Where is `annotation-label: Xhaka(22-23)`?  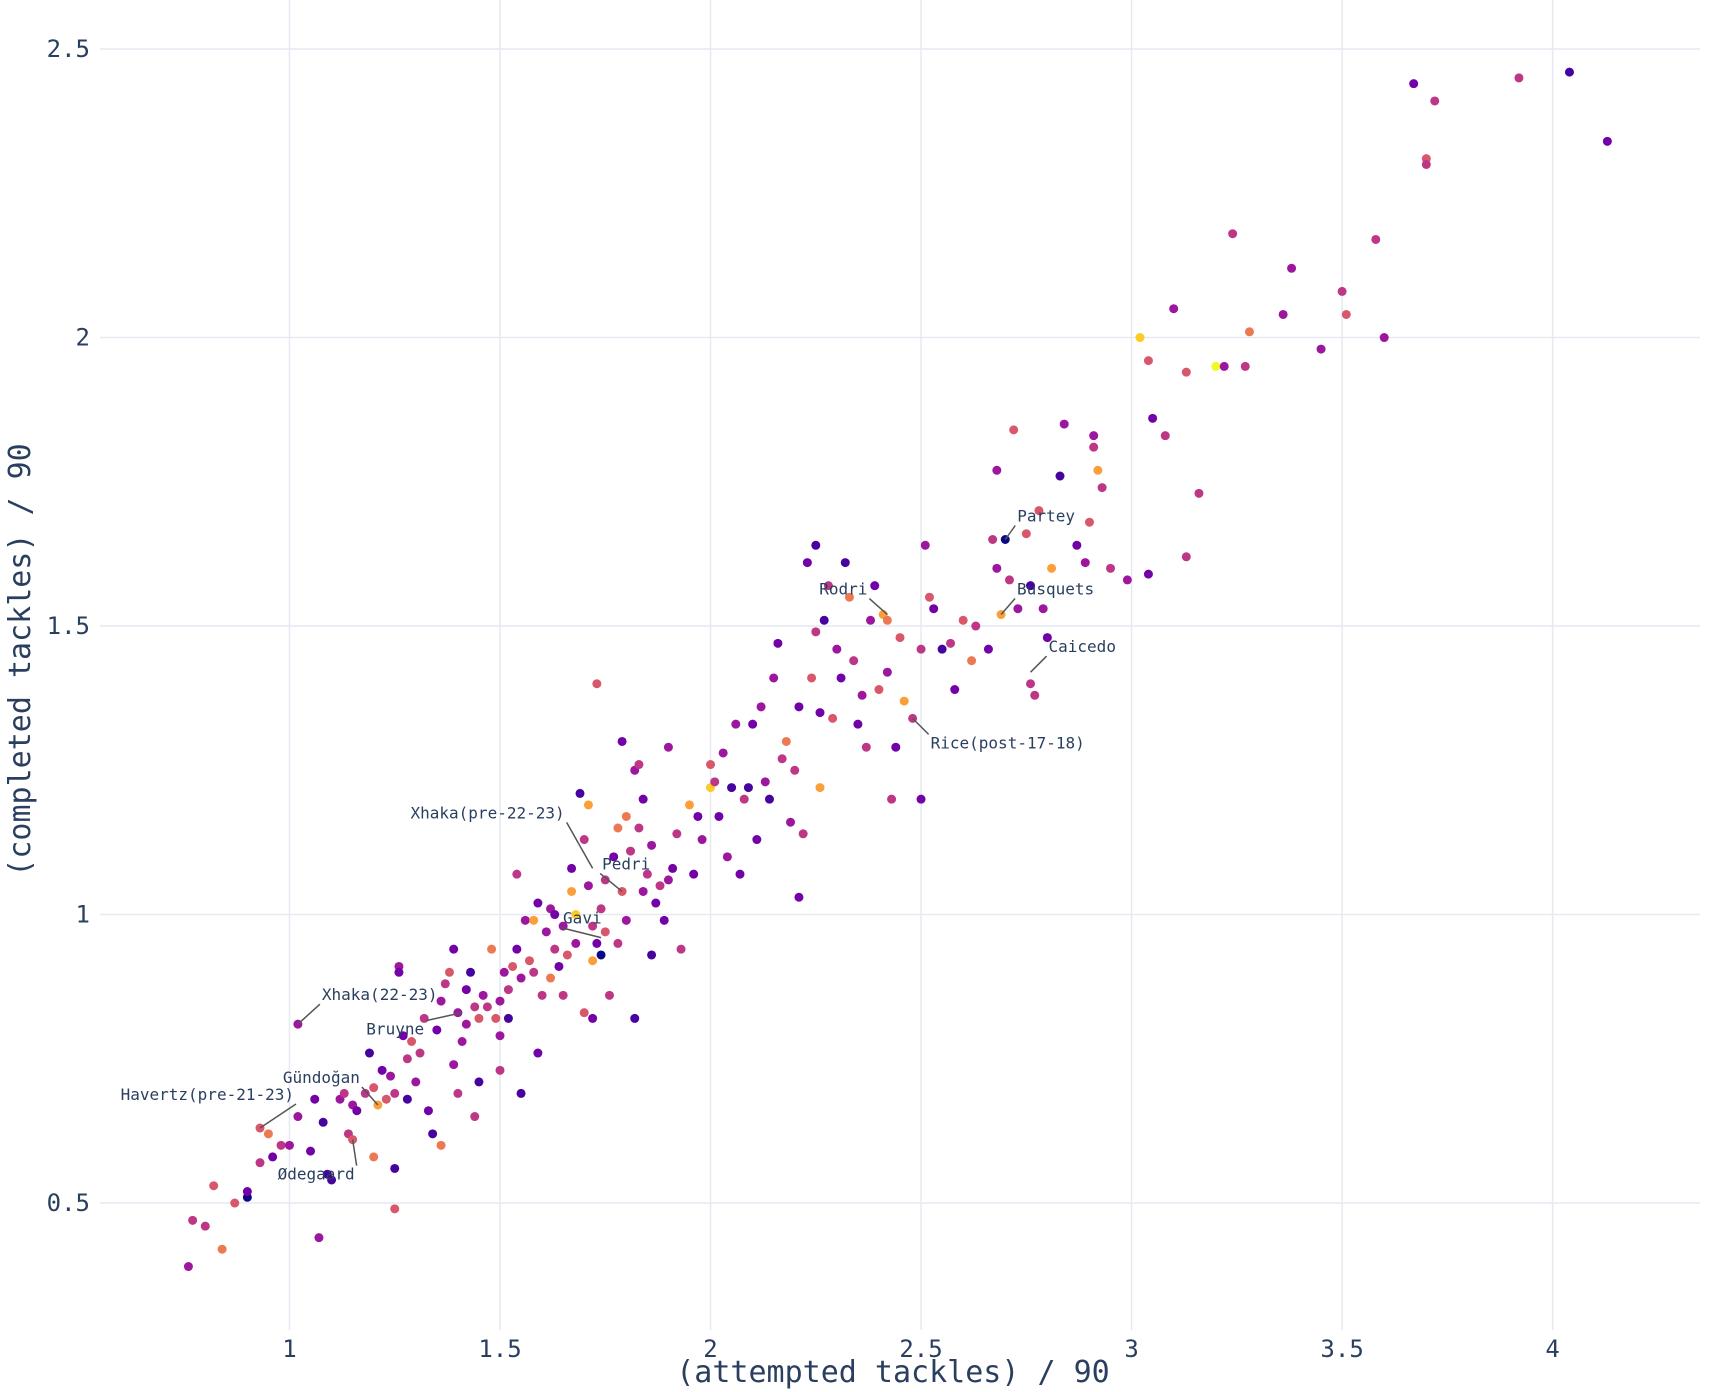 annotation-label: Xhaka(22-23) is located at coordinates (380, 994).